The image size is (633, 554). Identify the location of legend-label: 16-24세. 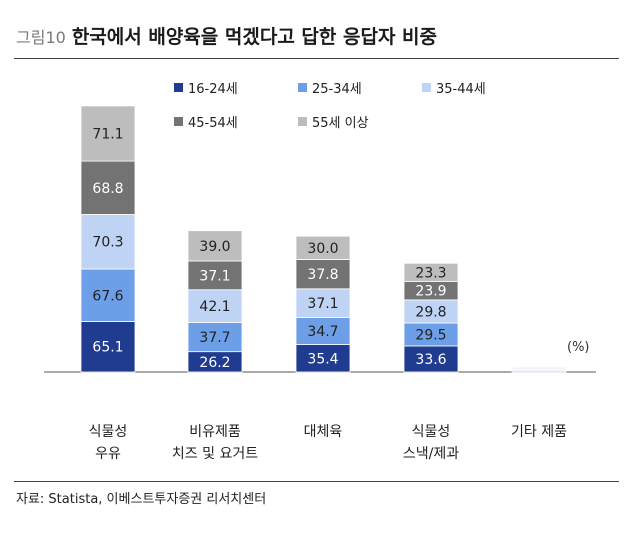
(213, 89).